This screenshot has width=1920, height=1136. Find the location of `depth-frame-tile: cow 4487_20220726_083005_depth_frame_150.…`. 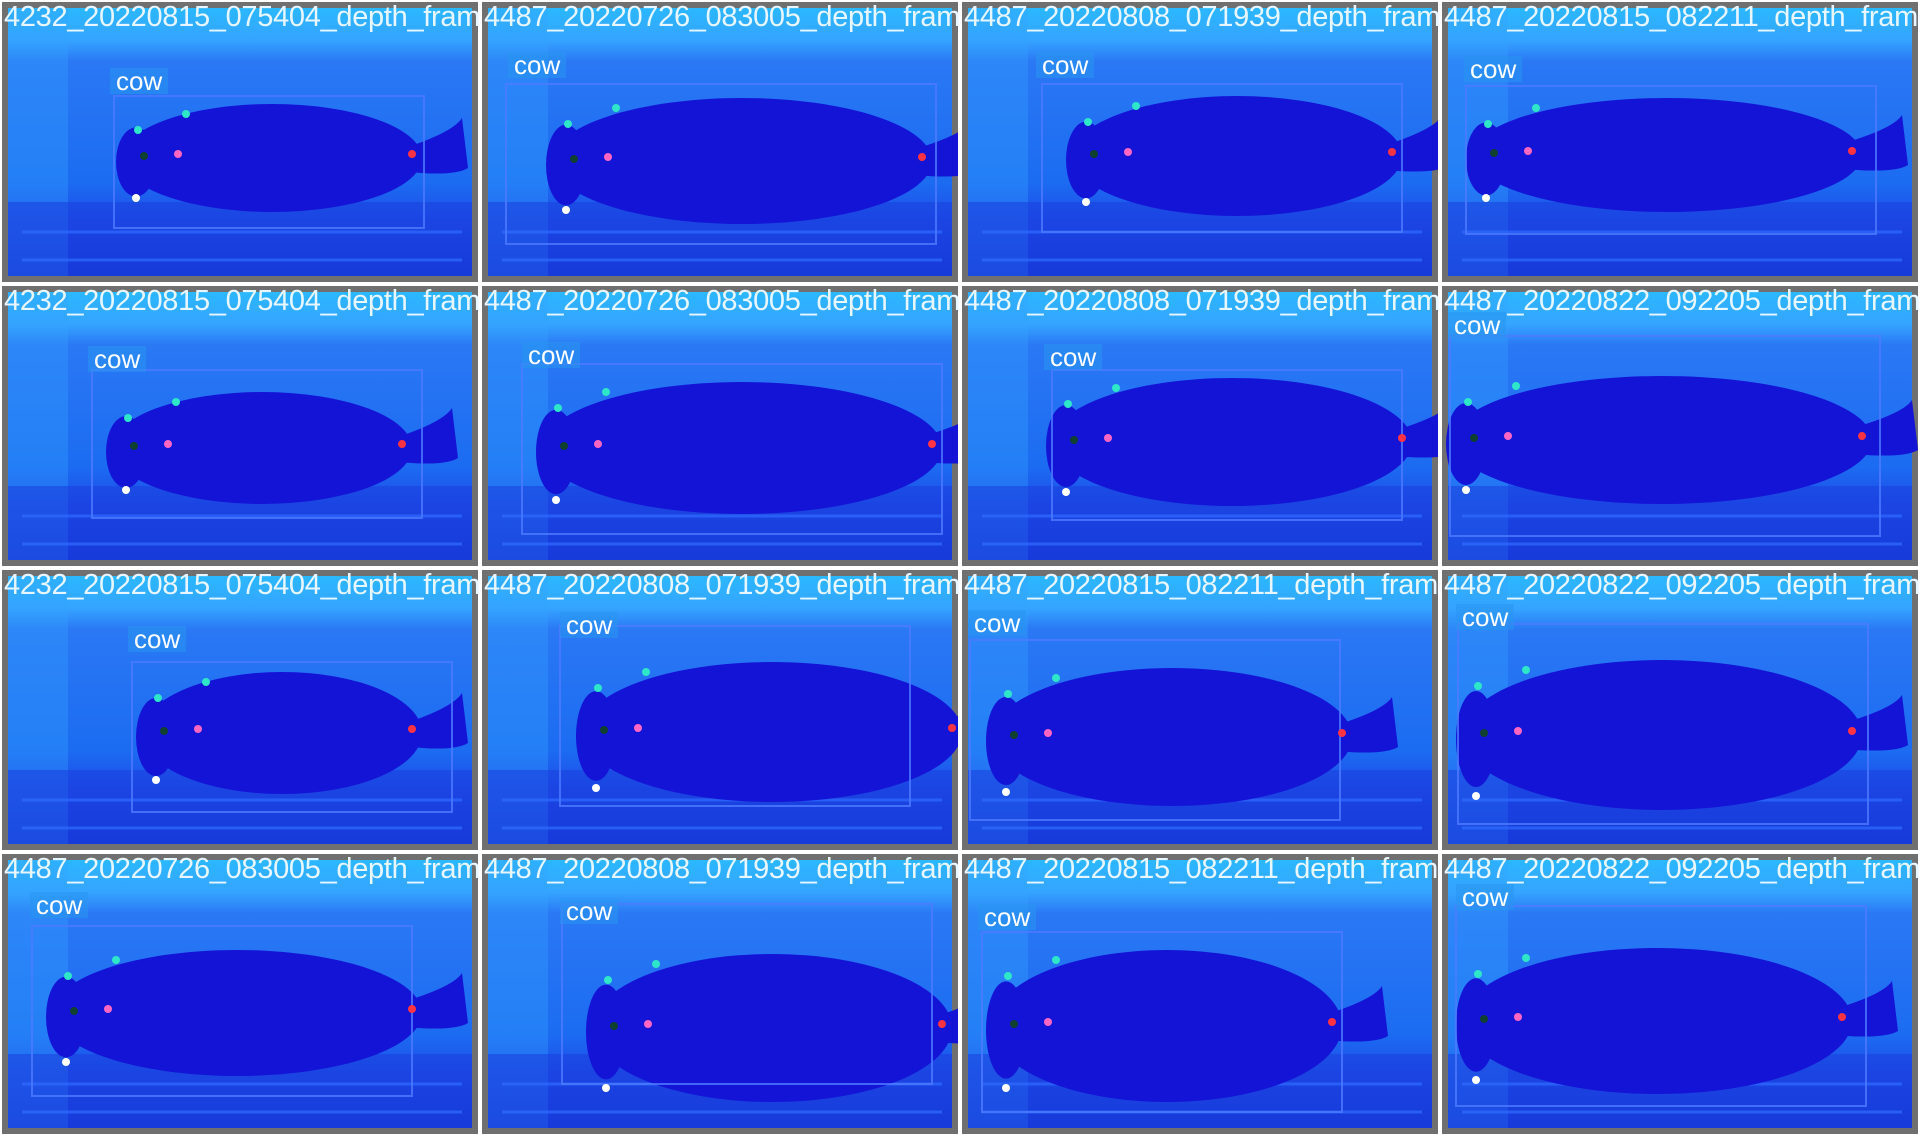

depth-frame-tile: cow 4487_20220726_083005_depth_frame_150.… is located at coordinates (787, 142).